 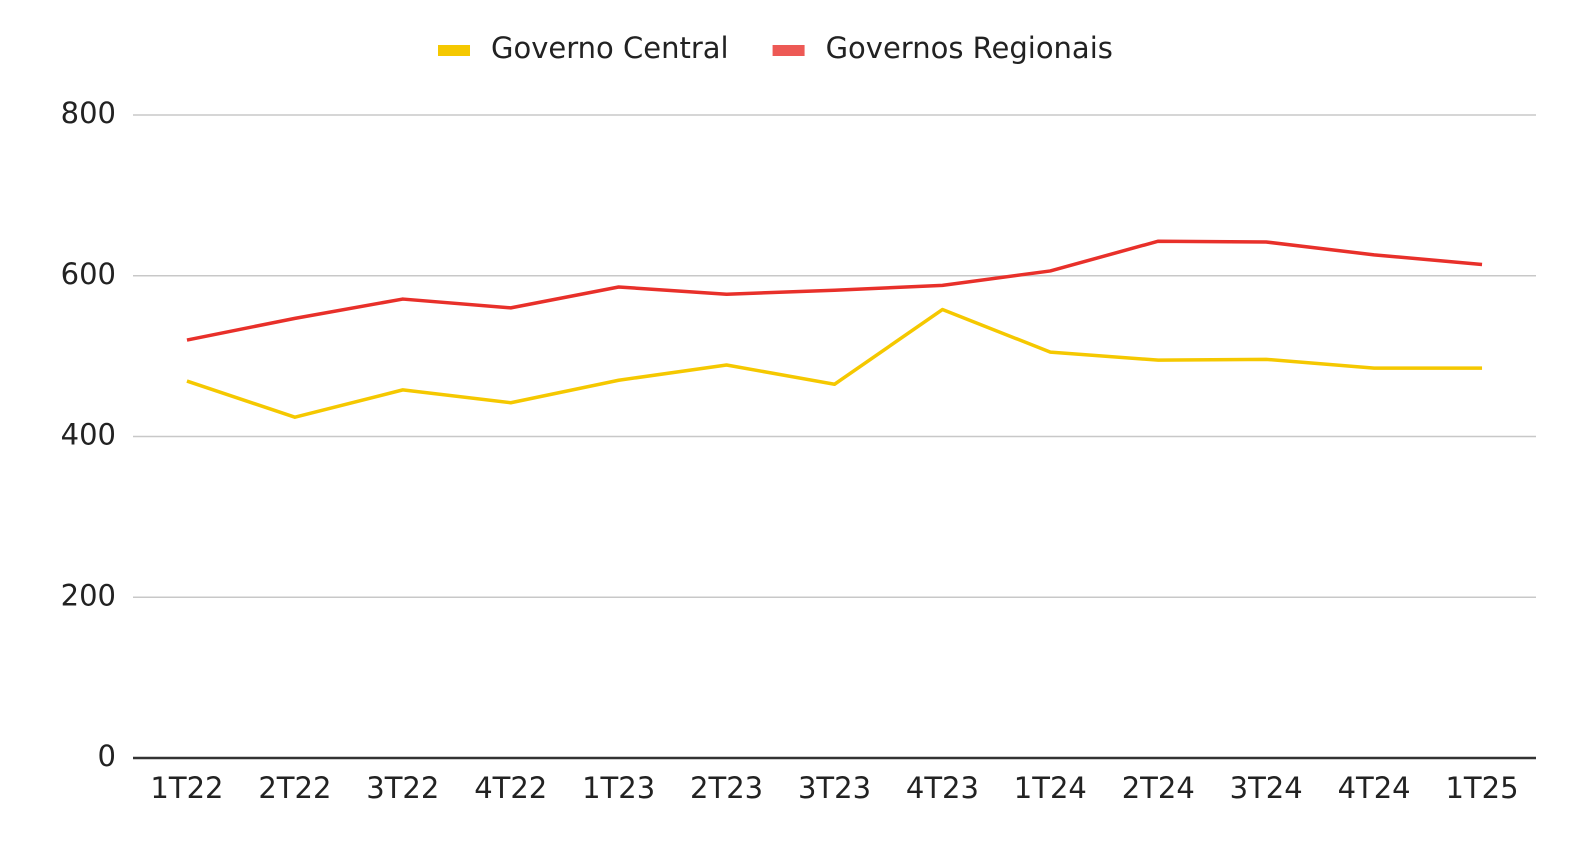 What do you see at coordinates (107, 756) in the screenshot?
I see `y-tick-label: 0` at bounding box center [107, 756].